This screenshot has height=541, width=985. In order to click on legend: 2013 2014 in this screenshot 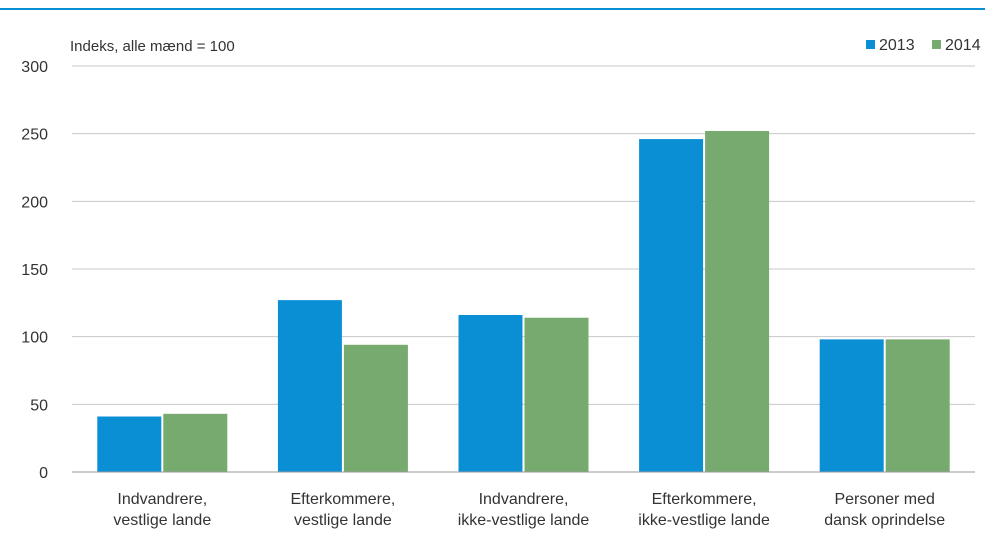, I will do `click(923, 45)`.